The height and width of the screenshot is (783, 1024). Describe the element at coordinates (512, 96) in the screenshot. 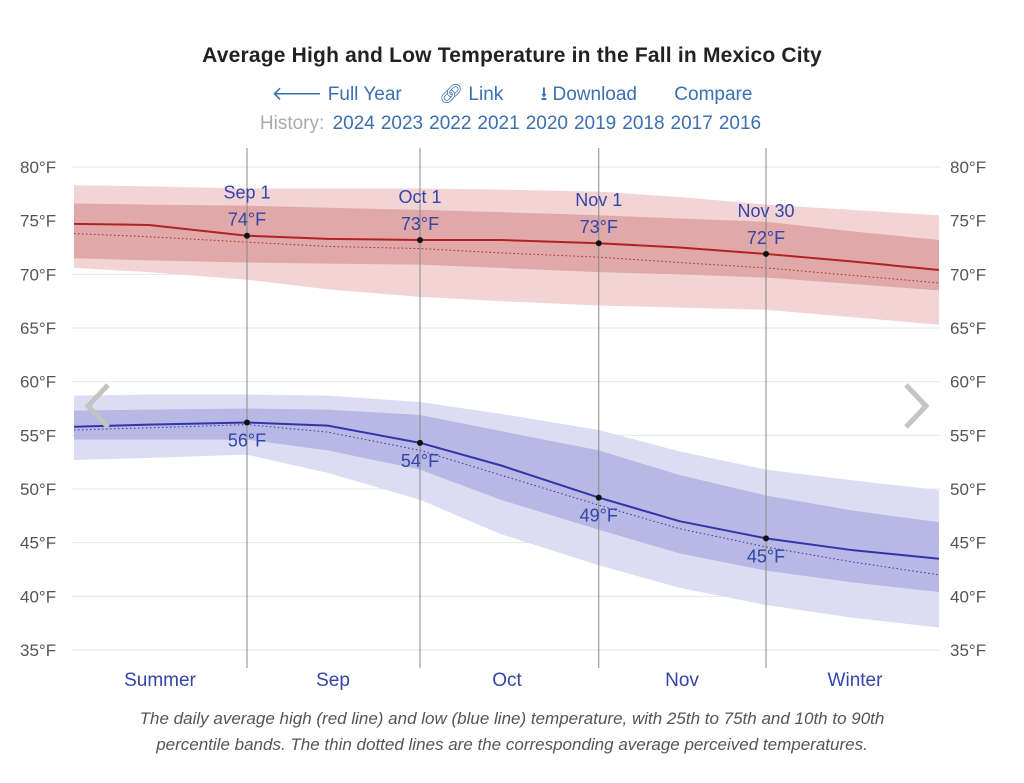

I see `toolbar: 🡐 Full Year 🔗︎ Link ⭳ Download Compare` at that location.